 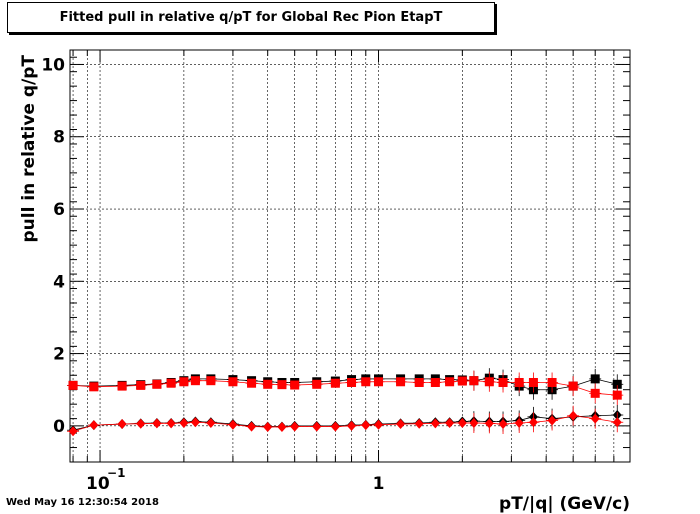 I want to click on y-tick-label: 6, so click(x=59, y=210).